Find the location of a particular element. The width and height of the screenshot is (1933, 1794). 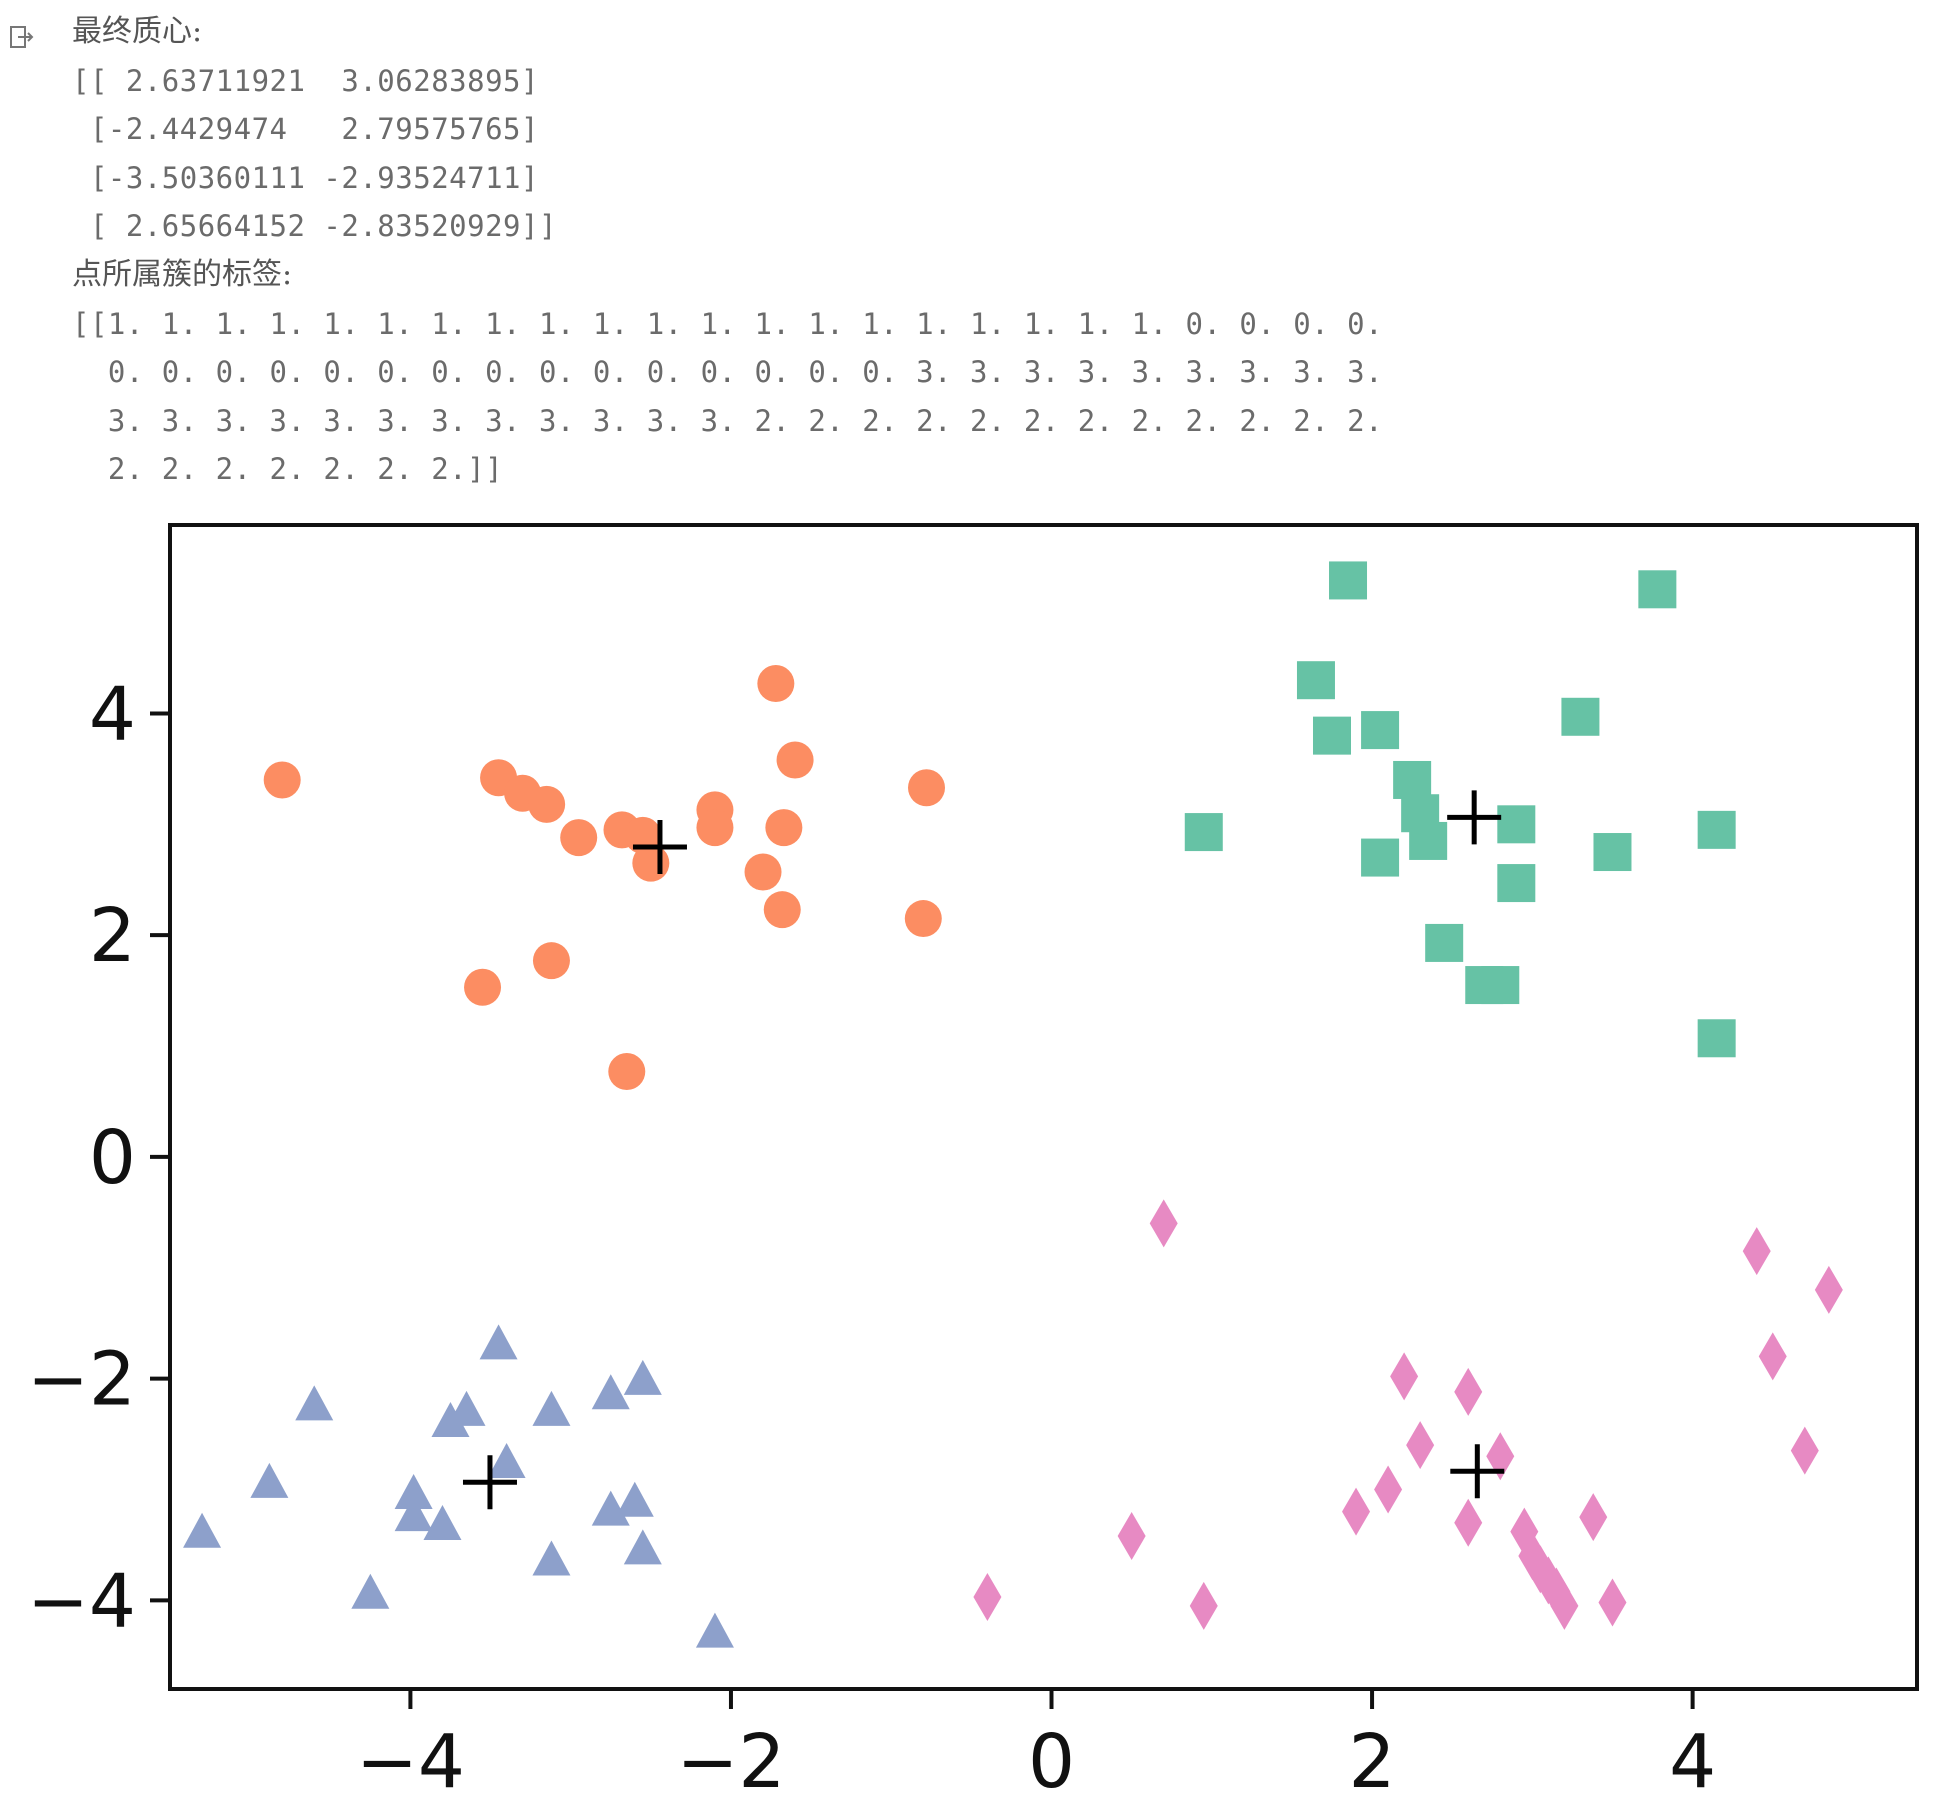

y-tick-label-1: −2 is located at coordinates (81, 1380).